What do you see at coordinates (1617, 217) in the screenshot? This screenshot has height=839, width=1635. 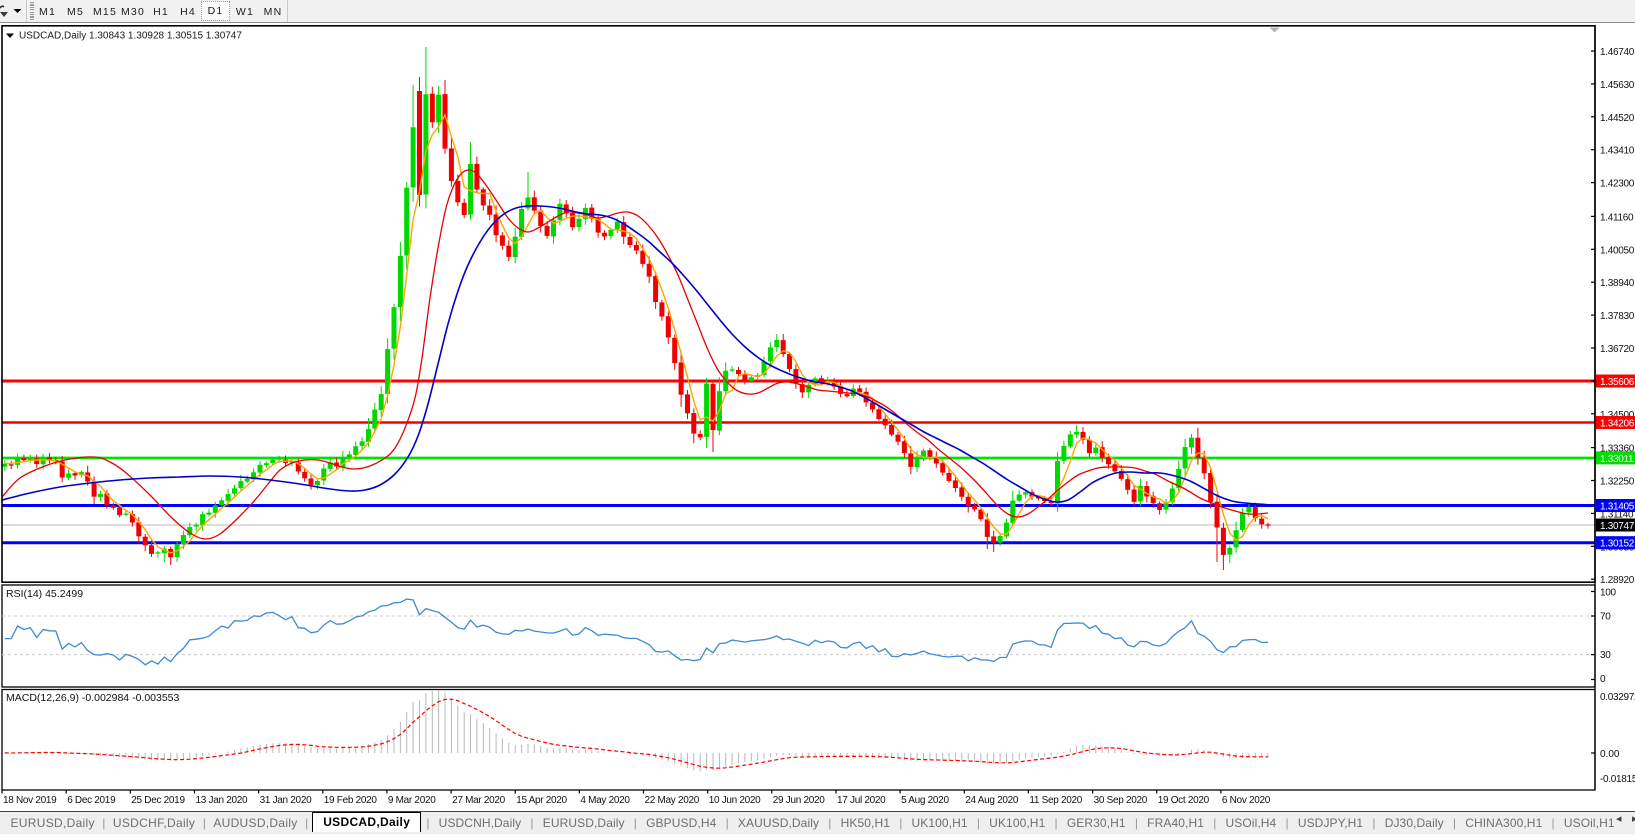 I see `svg-text: 1.41160` at bounding box center [1617, 217].